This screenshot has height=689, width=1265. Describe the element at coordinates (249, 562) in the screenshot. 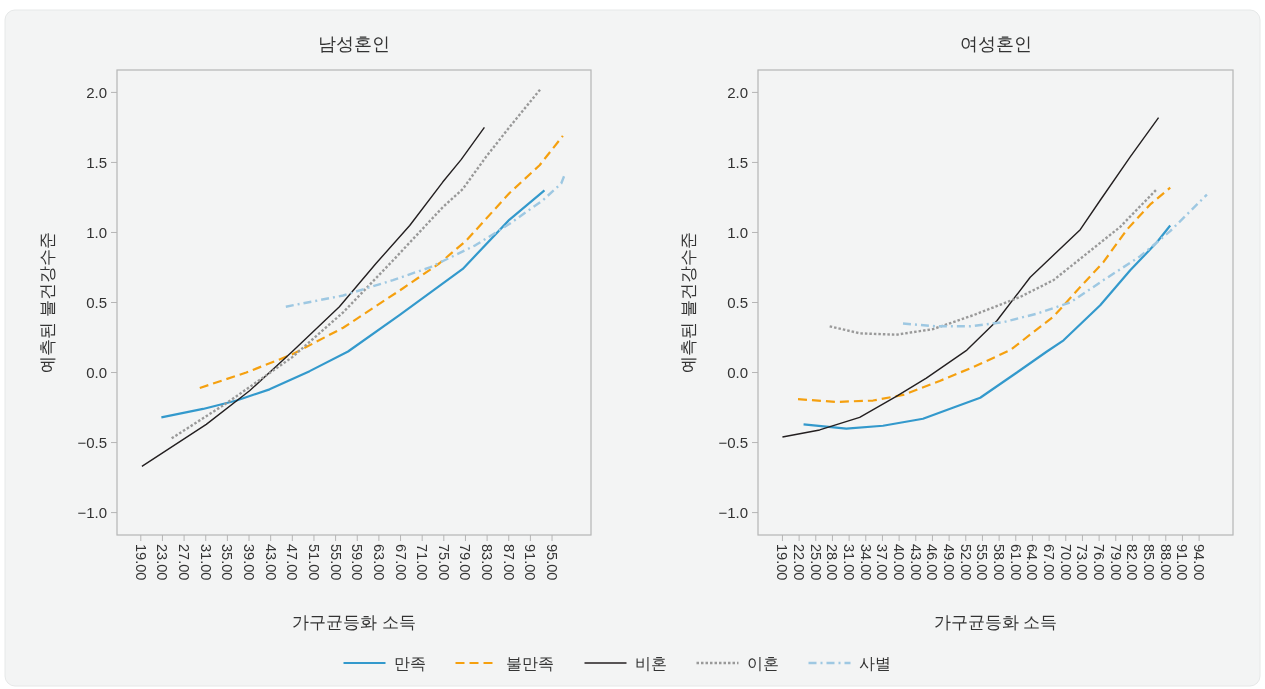

I see `x-tick-label: 39.00` at that location.